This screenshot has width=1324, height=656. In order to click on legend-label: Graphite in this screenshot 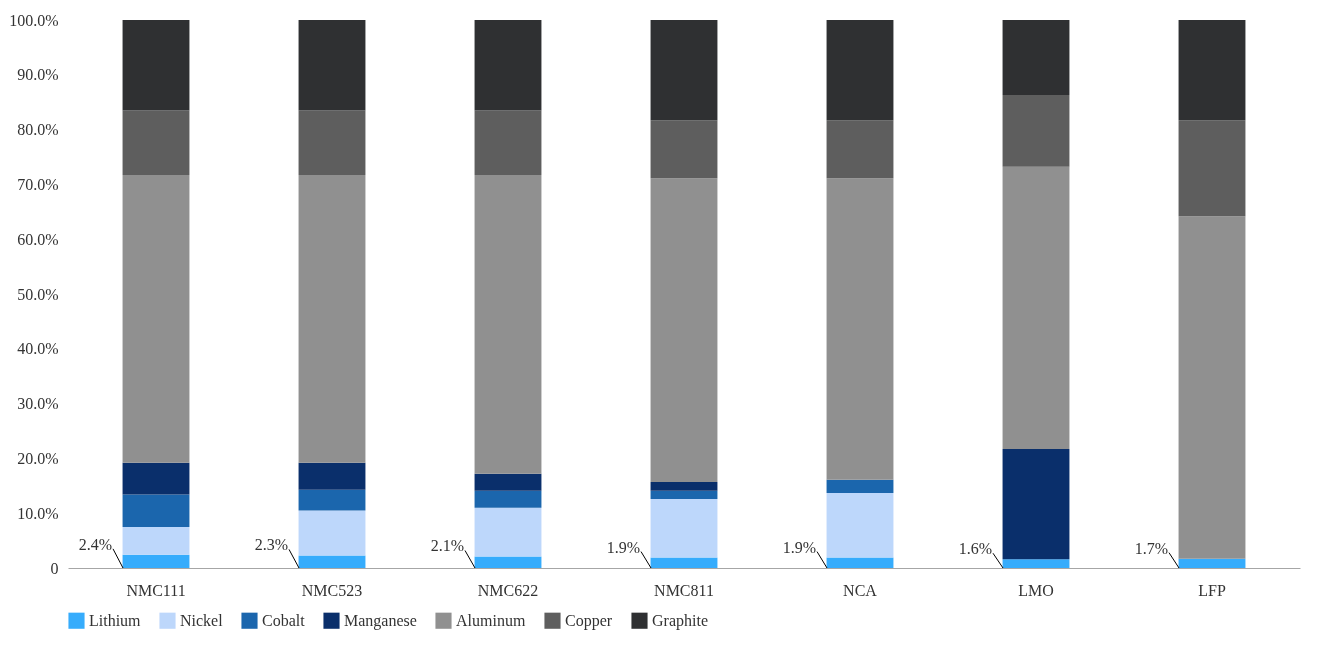, I will do `click(680, 620)`.